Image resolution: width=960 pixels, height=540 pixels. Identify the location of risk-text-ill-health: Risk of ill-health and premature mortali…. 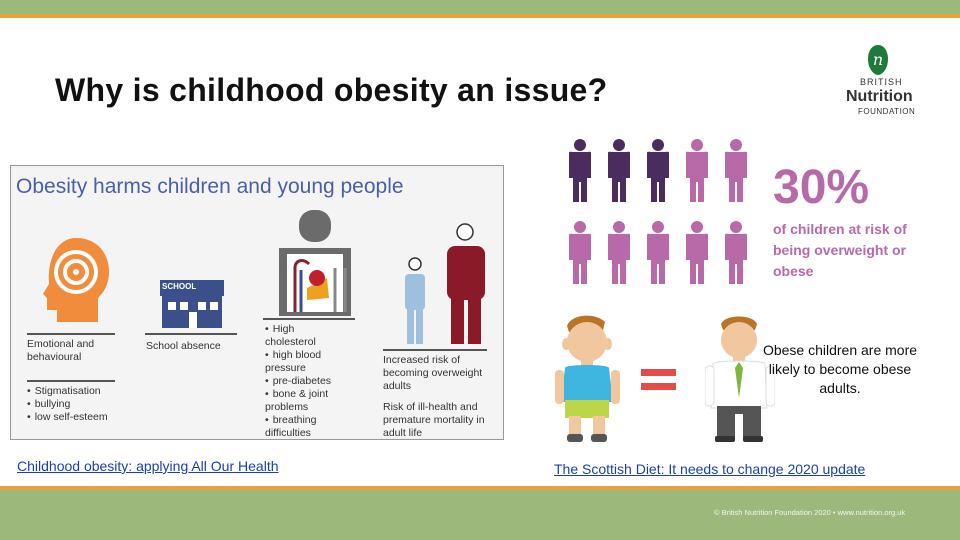
(434, 420).